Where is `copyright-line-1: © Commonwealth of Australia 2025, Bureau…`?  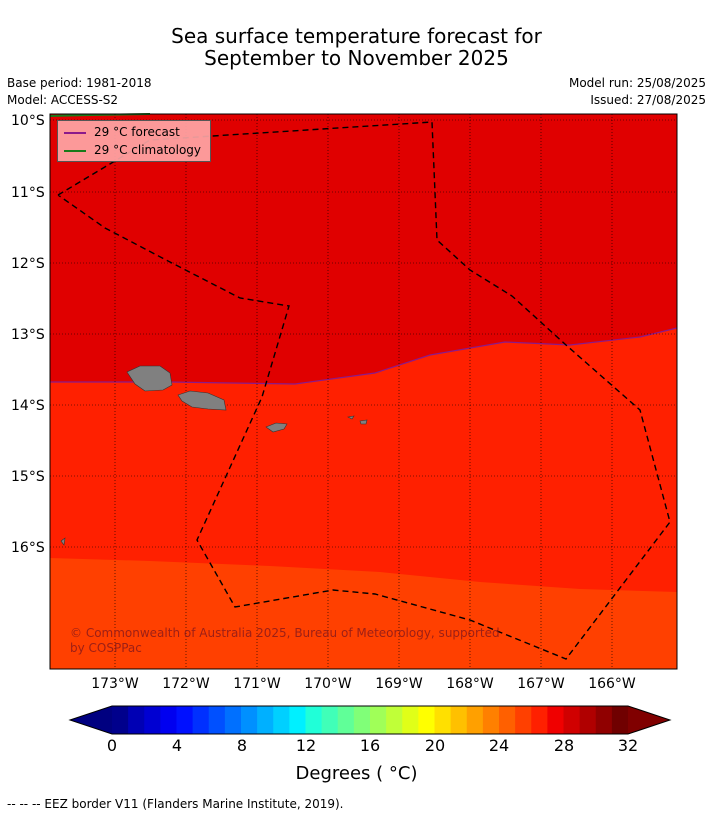
copyright-line-1: © Commonwealth of Australia 2025, Bureau… is located at coordinates (285, 633).